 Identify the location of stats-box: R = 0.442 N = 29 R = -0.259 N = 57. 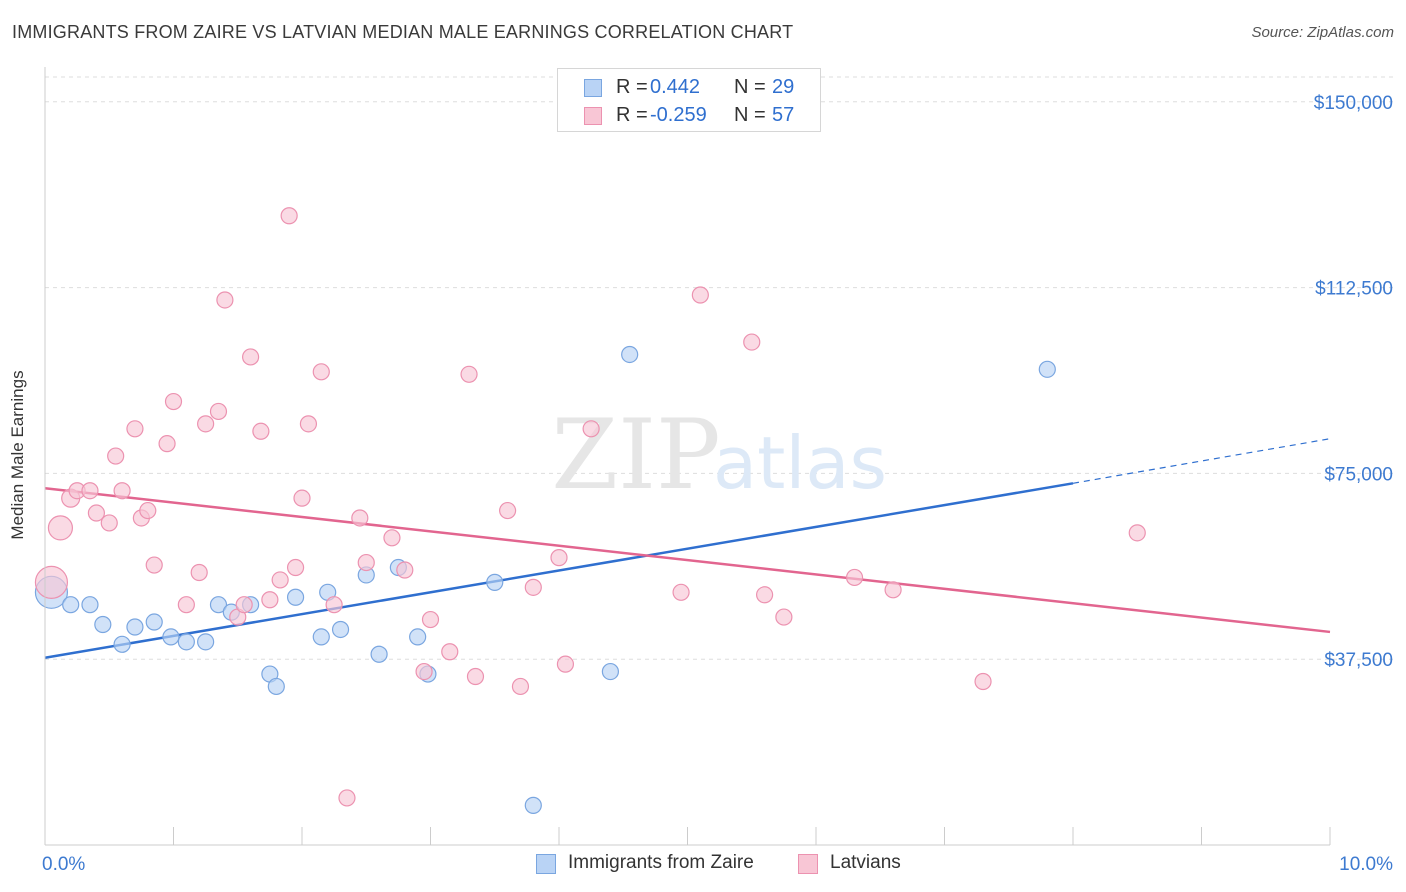
(689, 100).